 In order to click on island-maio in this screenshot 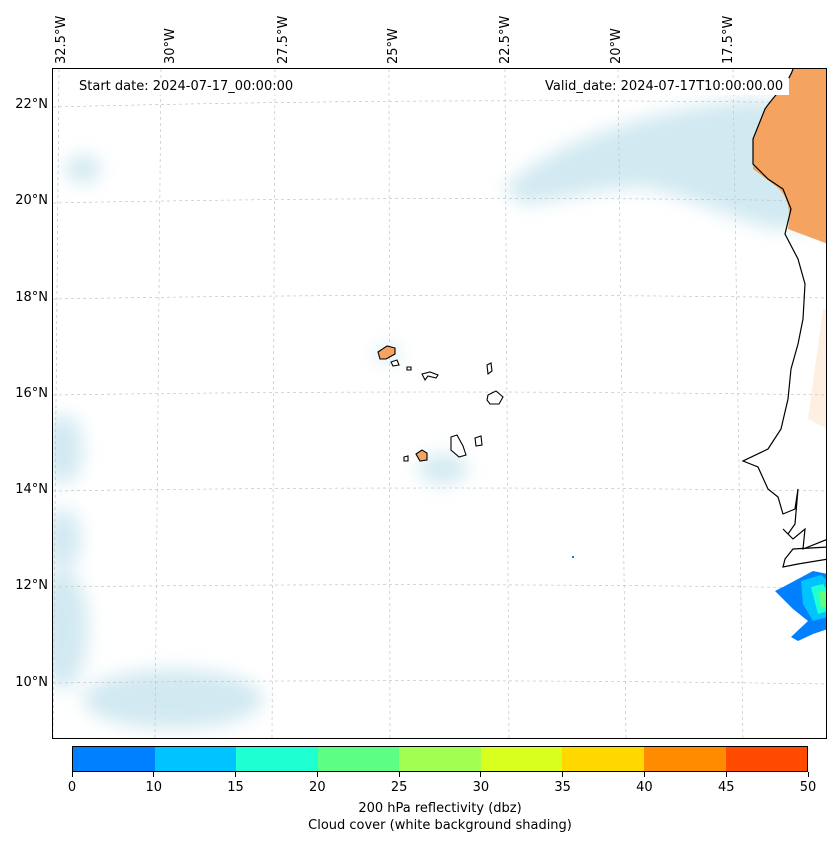, I will do `click(478, 441)`.